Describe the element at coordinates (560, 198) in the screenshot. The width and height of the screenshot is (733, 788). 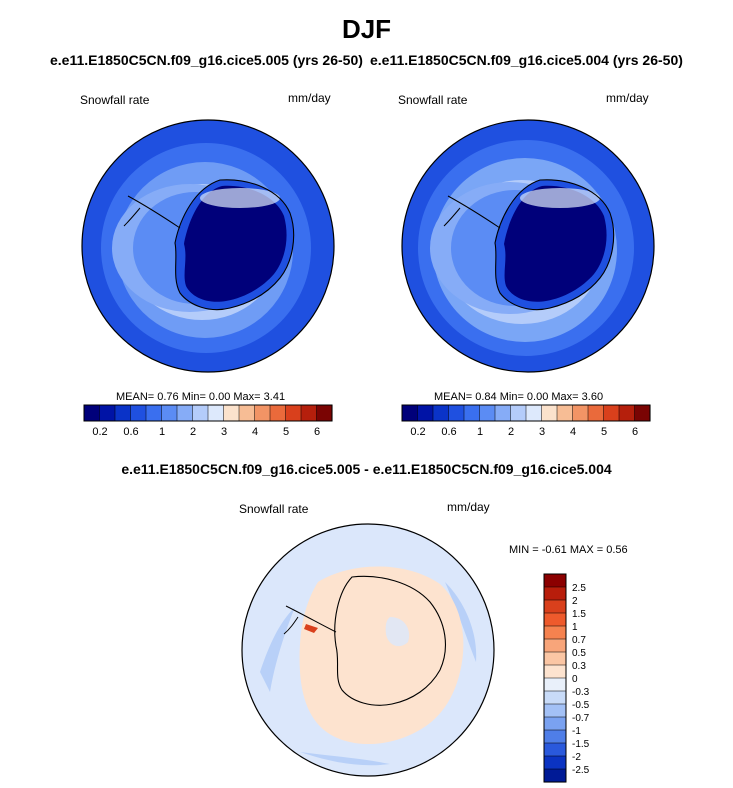
I see `right-map-light-arc` at that location.